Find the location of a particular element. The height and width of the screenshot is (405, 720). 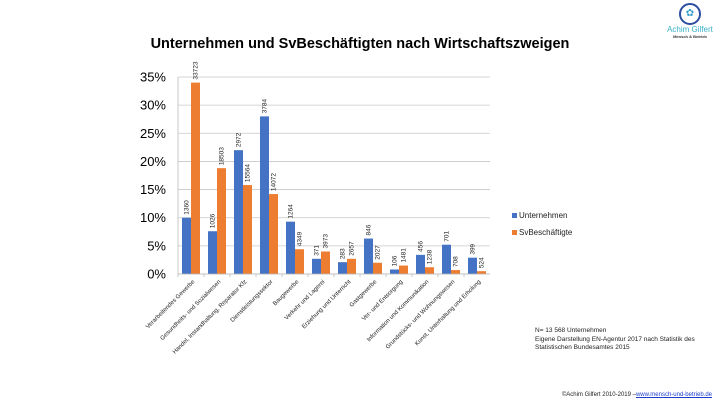

data-label: 1360 is located at coordinates (187, 207).